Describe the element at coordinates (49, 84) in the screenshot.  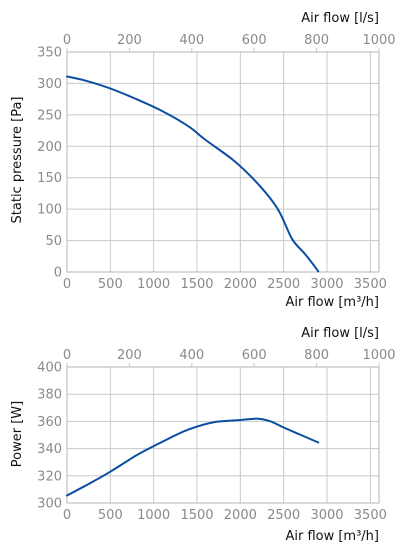
I see `chart1-y-tick-300: 300` at that location.